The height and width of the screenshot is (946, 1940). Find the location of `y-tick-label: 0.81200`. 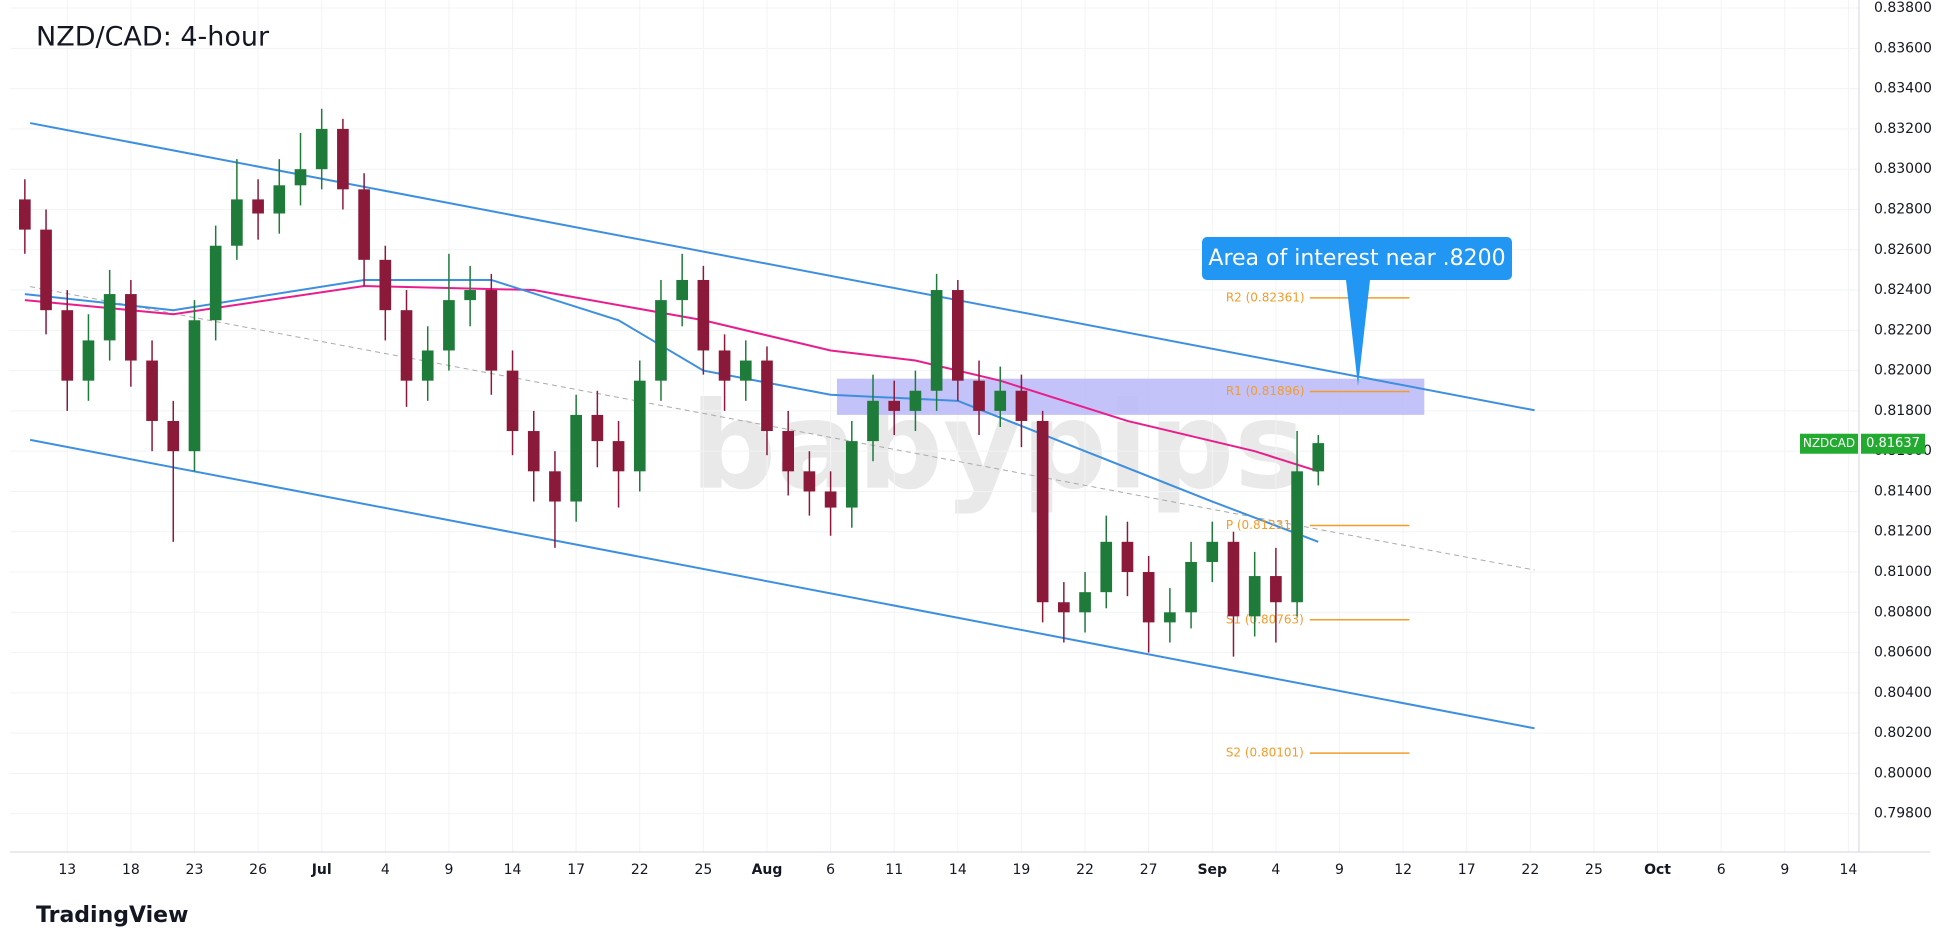

y-tick-label: 0.81200 is located at coordinates (1903, 532).